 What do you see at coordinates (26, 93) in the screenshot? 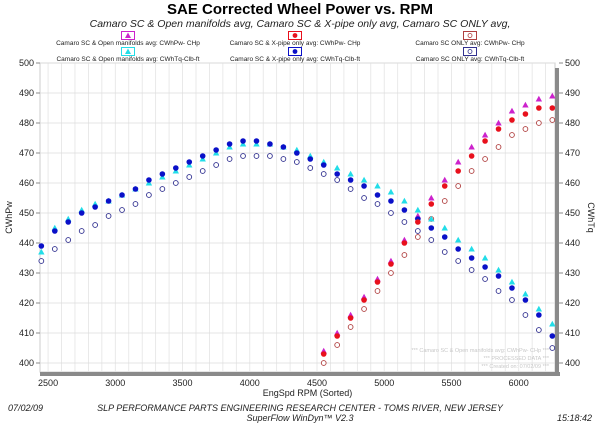
I see `y-tick-label-left: 490` at bounding box center [26, 93].